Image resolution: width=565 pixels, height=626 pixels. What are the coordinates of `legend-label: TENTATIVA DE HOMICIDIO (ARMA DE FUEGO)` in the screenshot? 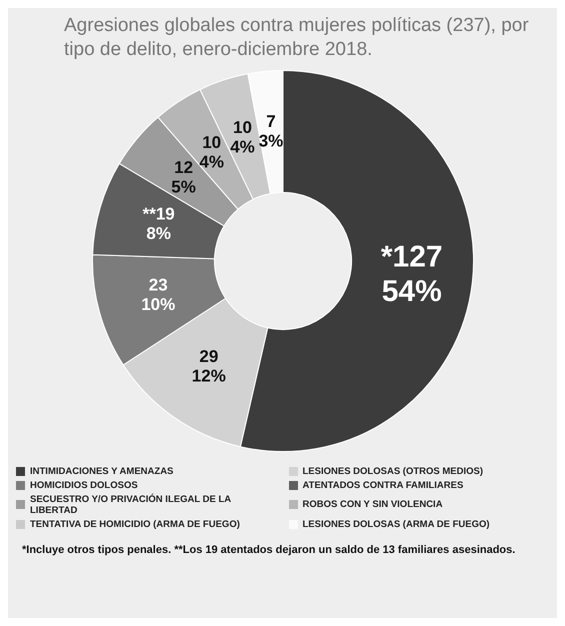 It's located at (135, 524).